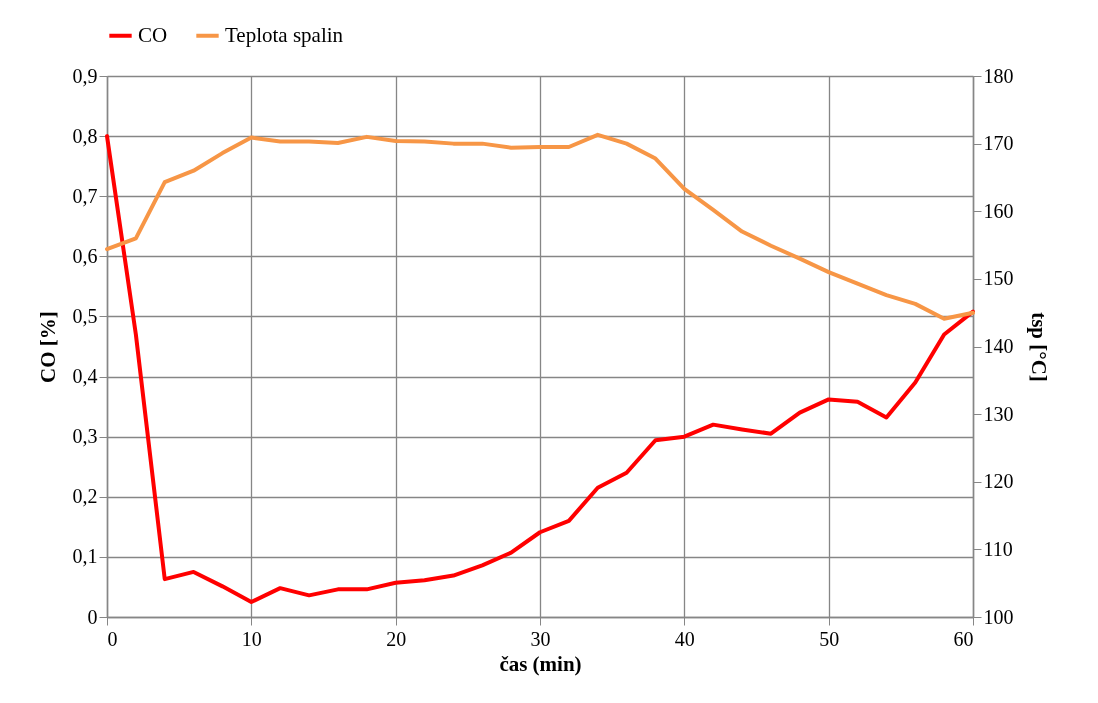  What do you see at coordinates (153, 34) in the screenshot?
I see `legend-label: CO` at bounding box center [153, 34].